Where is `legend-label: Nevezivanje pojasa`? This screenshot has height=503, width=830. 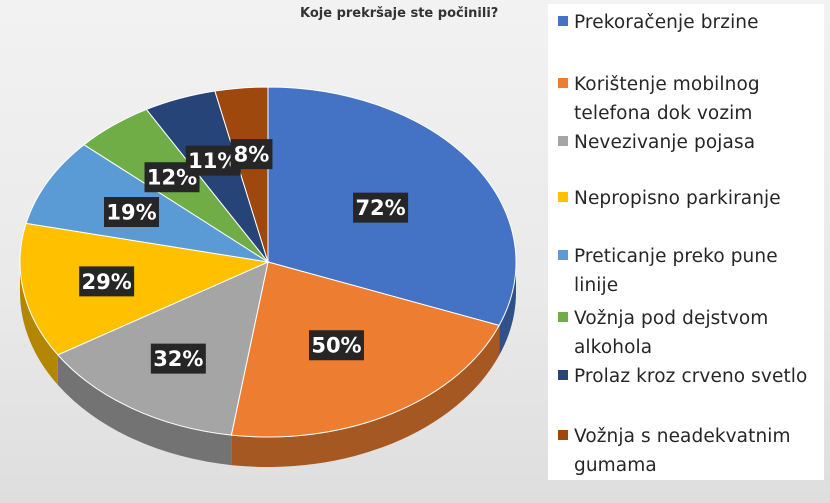
legend-label: Nevezivanje pojasa is located at coordinates (665, 142).